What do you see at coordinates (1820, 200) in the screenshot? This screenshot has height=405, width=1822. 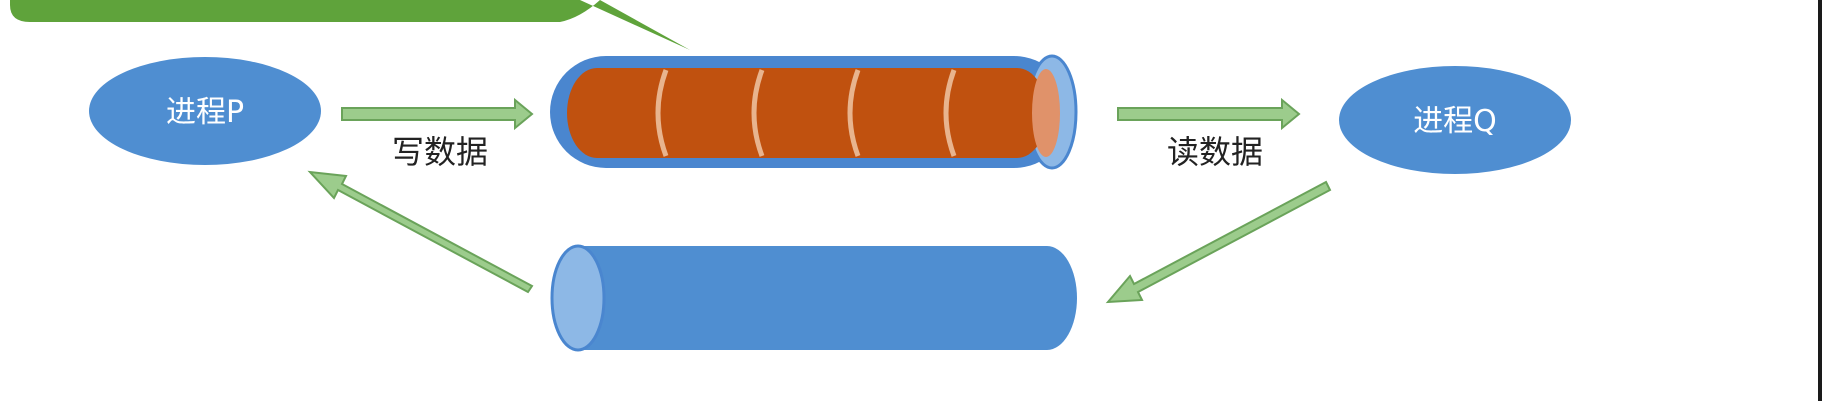 I see `window-edge` at bounding box center [1820, 200].